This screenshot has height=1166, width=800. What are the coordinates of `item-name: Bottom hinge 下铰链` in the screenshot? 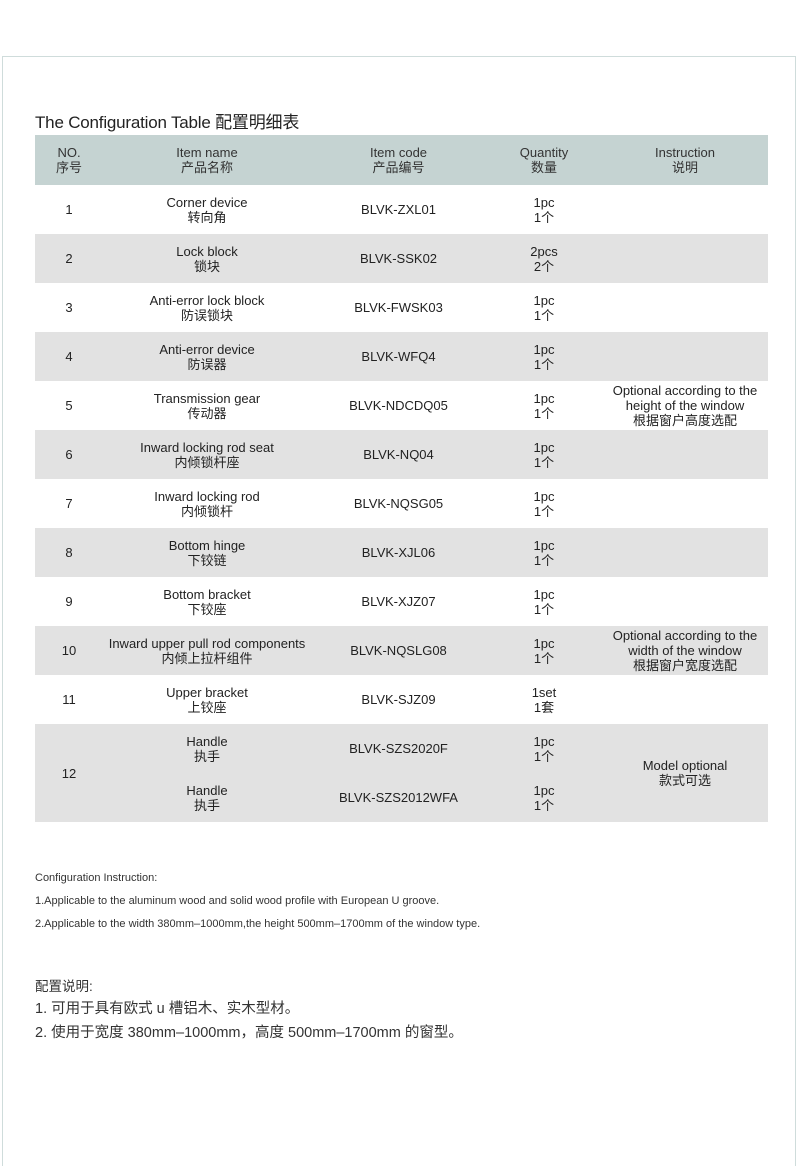 It's located at (207, 552).